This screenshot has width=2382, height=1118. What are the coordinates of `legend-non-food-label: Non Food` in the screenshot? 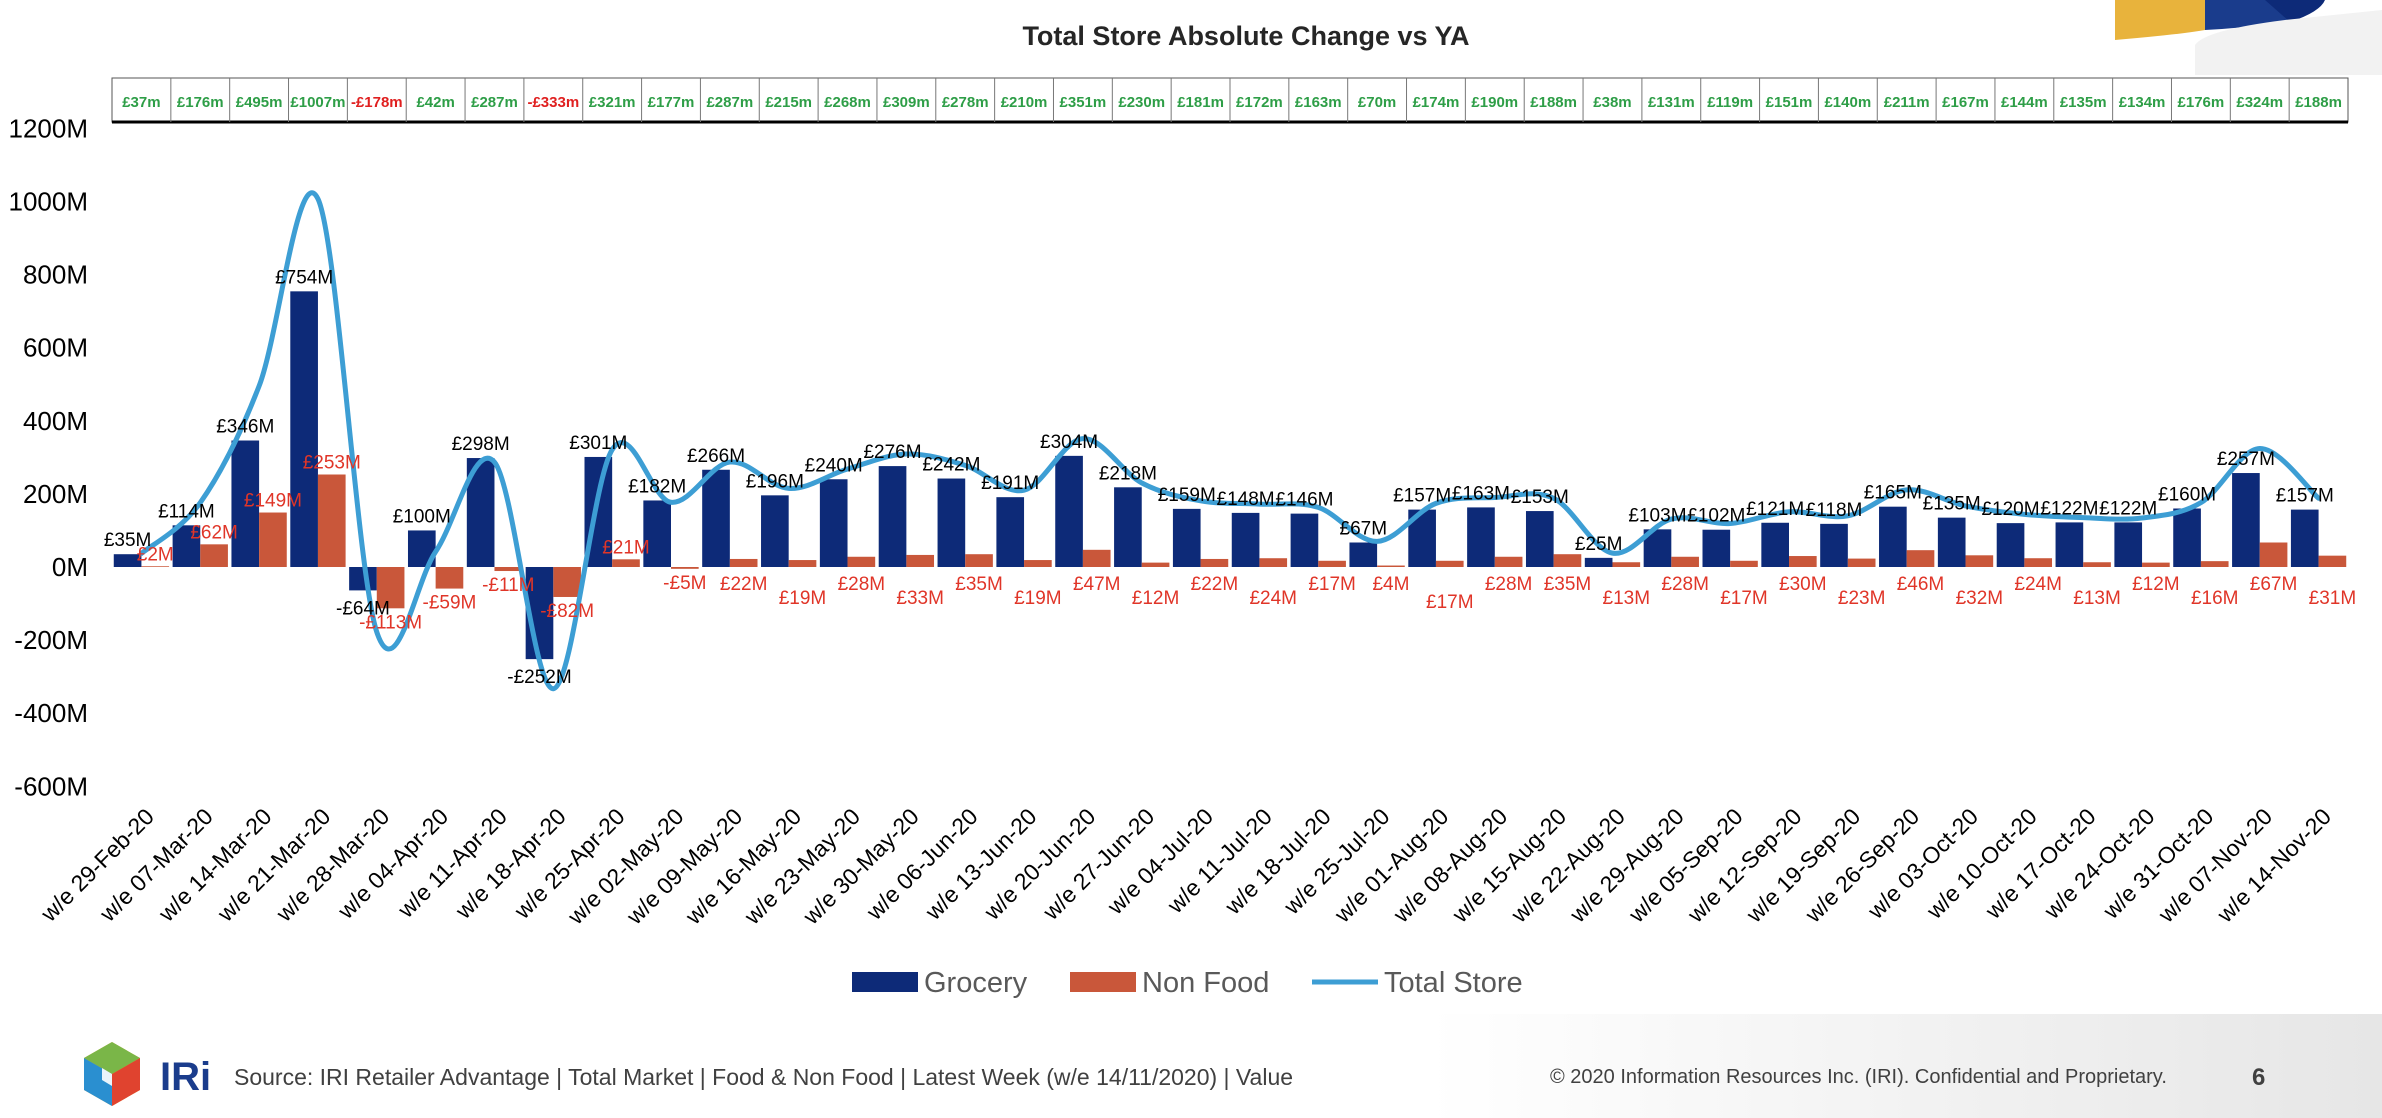 It's located at (1205, 983).